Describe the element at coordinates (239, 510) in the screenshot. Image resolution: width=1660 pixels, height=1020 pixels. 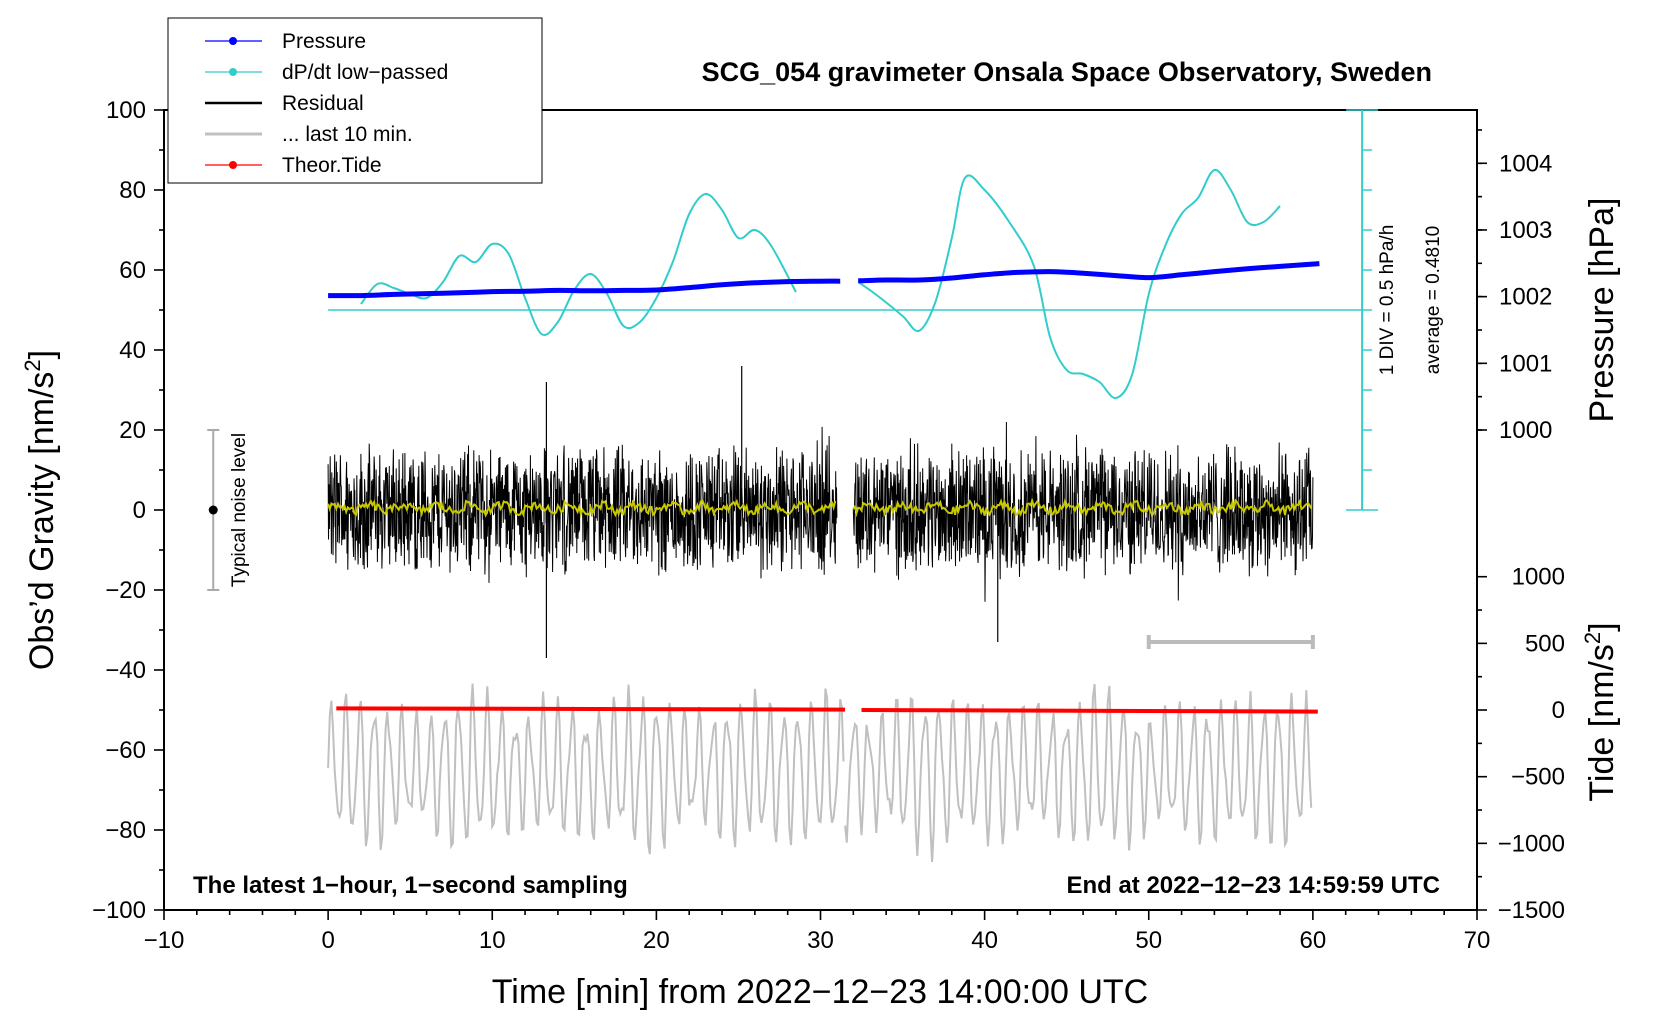
I see `noise-label: Typical noise level` at that location.